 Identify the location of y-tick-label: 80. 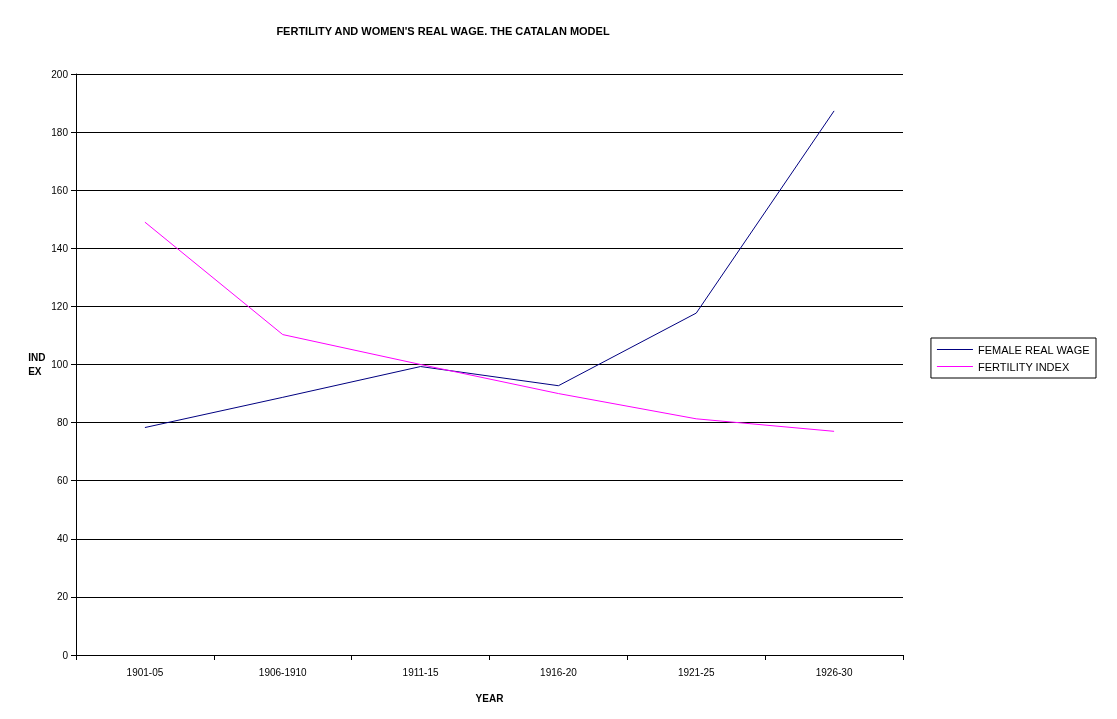
(62, 423).